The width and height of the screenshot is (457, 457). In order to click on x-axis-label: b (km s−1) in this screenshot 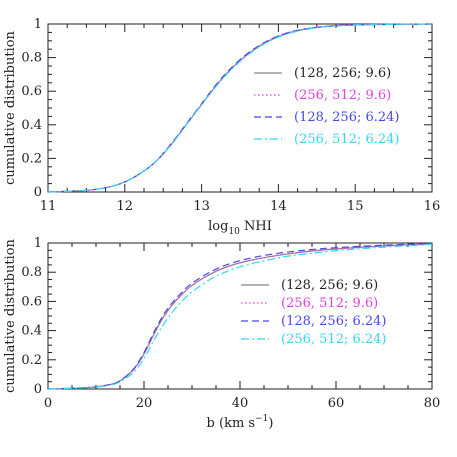, I will do `click(240, 422)`.